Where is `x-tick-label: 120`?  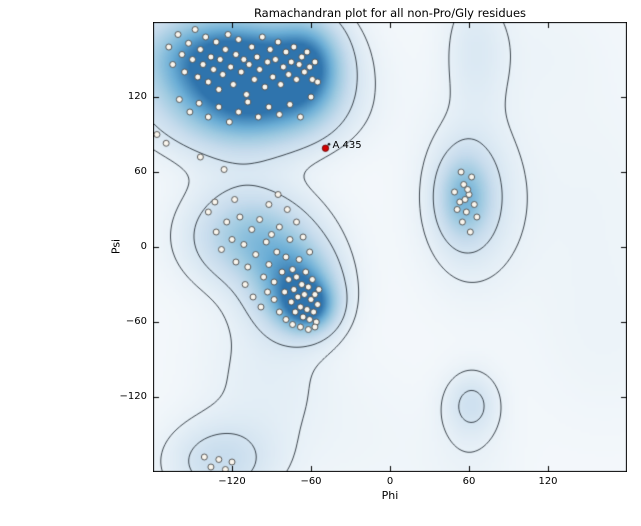 x-tick-label: 120 is located at coordinates (548, 481).